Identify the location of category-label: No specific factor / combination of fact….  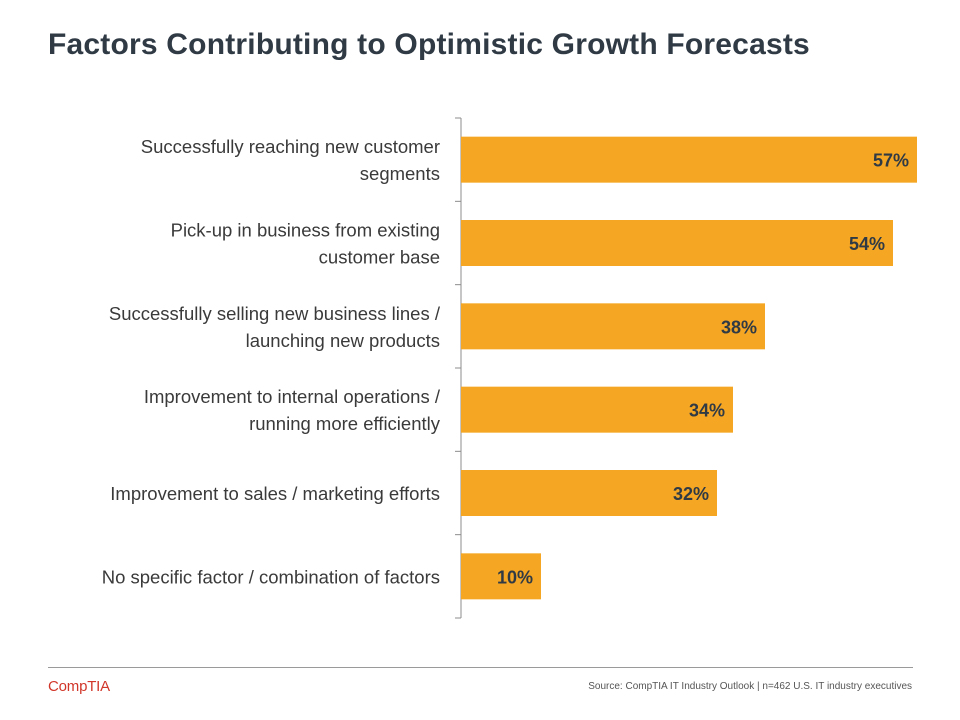
(271, 576).